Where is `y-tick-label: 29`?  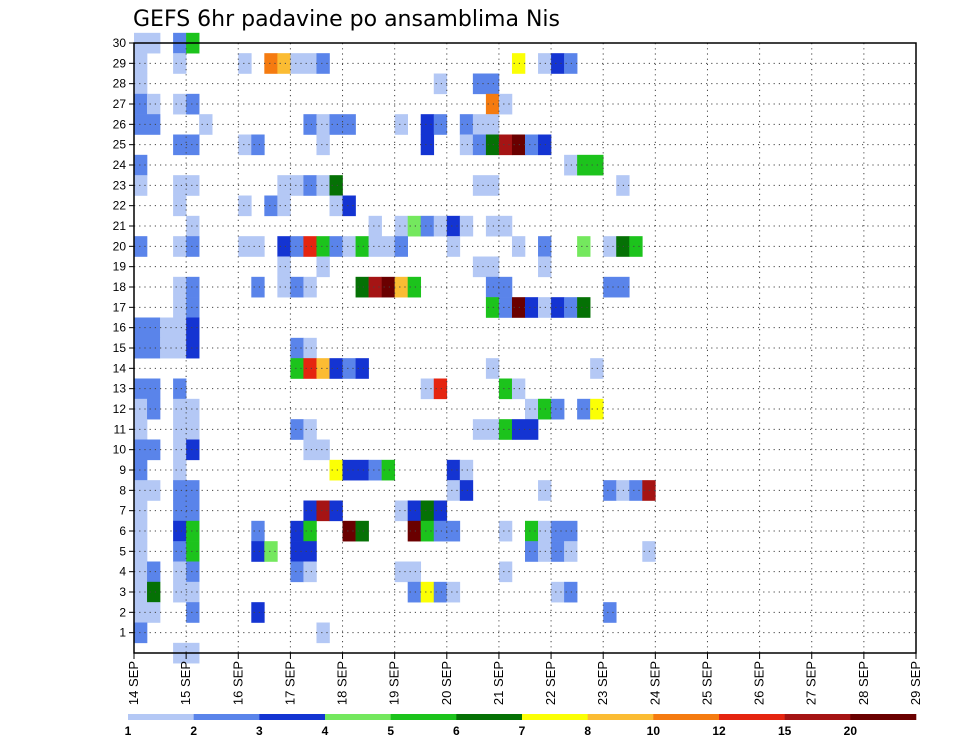 y-tick-label: 29 is located at coordinates (120, 63).